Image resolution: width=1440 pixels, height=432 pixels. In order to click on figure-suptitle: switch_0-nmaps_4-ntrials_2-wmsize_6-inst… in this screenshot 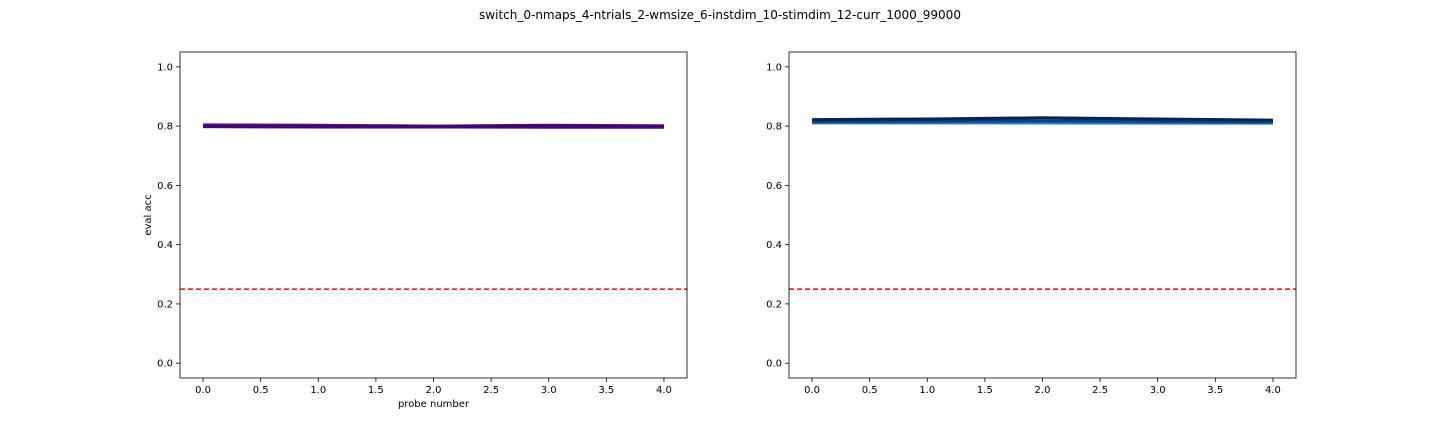, I will do `click(720, 15)`.